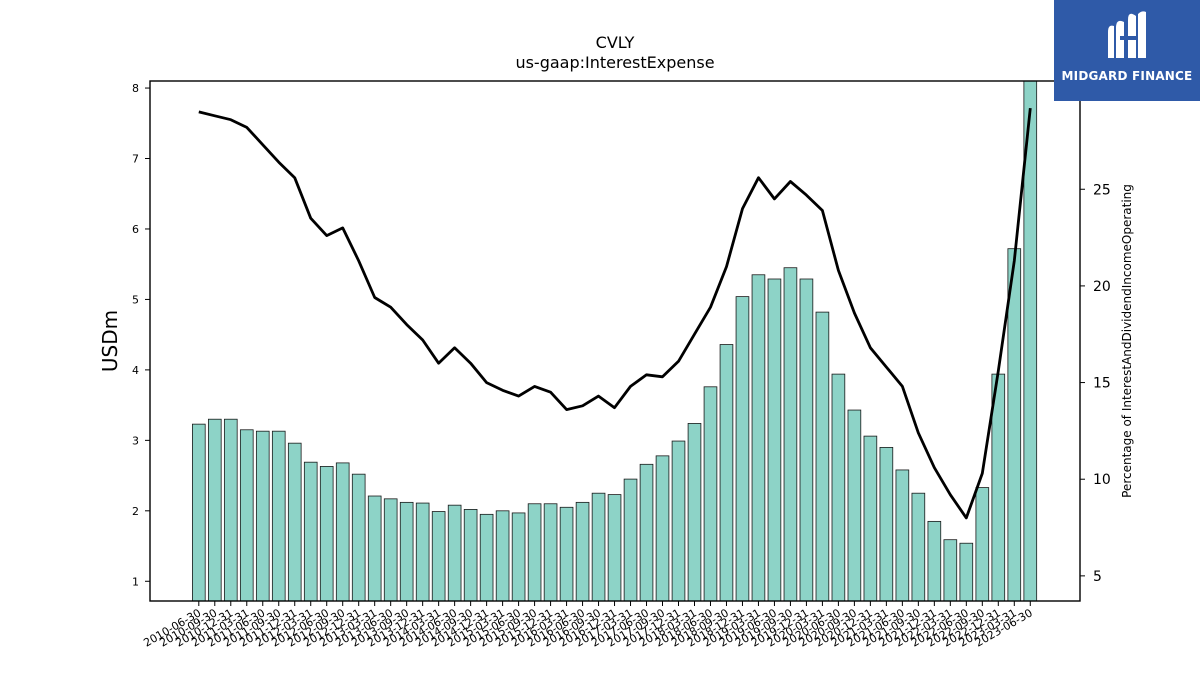  What do you see at coordinates (1102, 384) in the screenshot?
I see `y2-tick-label: 15` at bounding box center [1102, 384].